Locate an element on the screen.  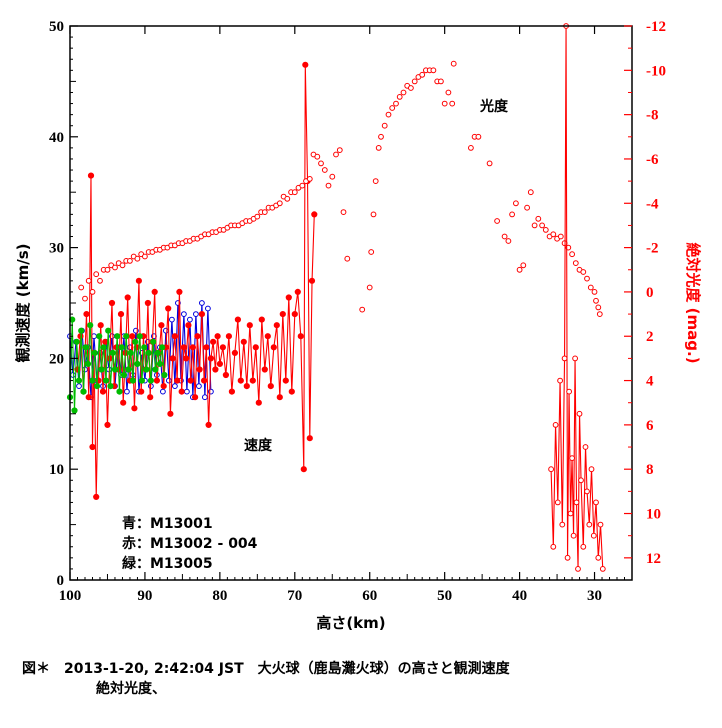
series-line is located at coordinates (577, 297).